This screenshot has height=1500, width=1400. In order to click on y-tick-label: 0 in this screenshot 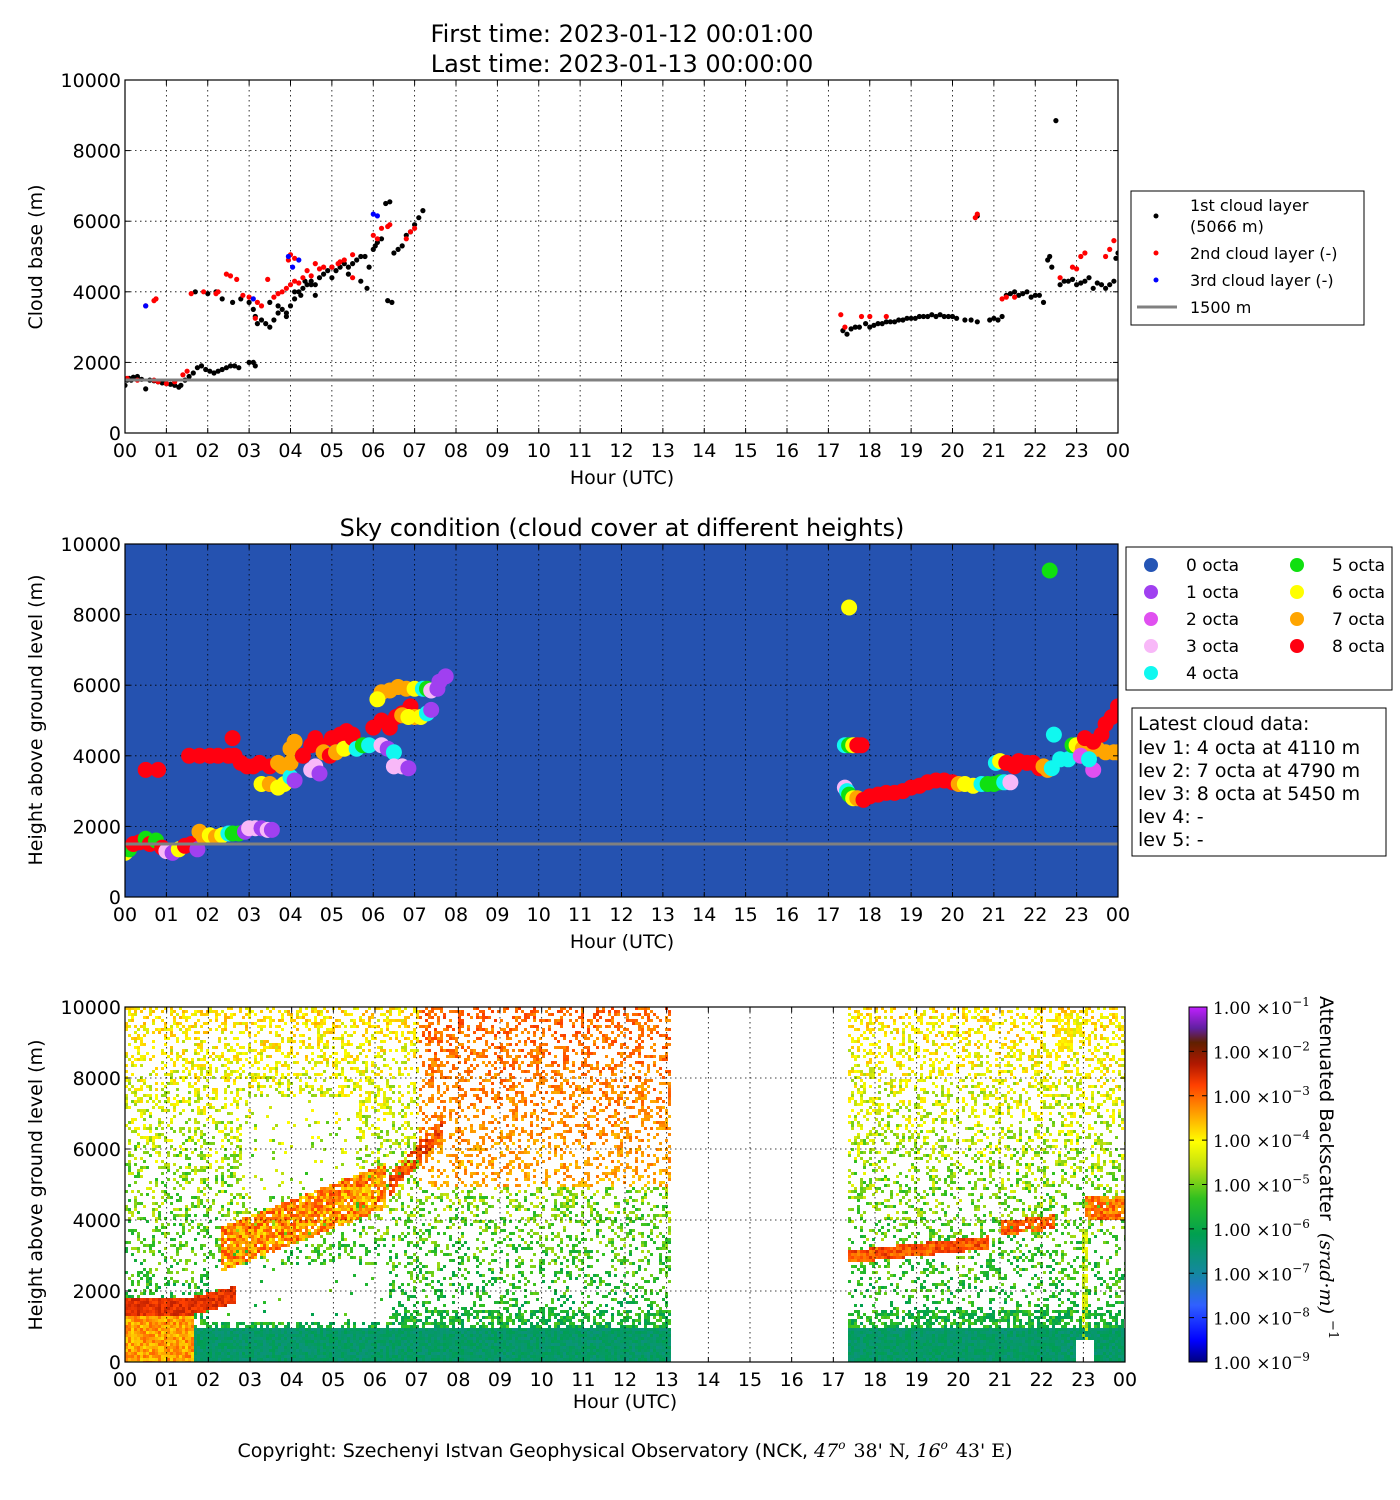, I will do `click(115, 434)`.